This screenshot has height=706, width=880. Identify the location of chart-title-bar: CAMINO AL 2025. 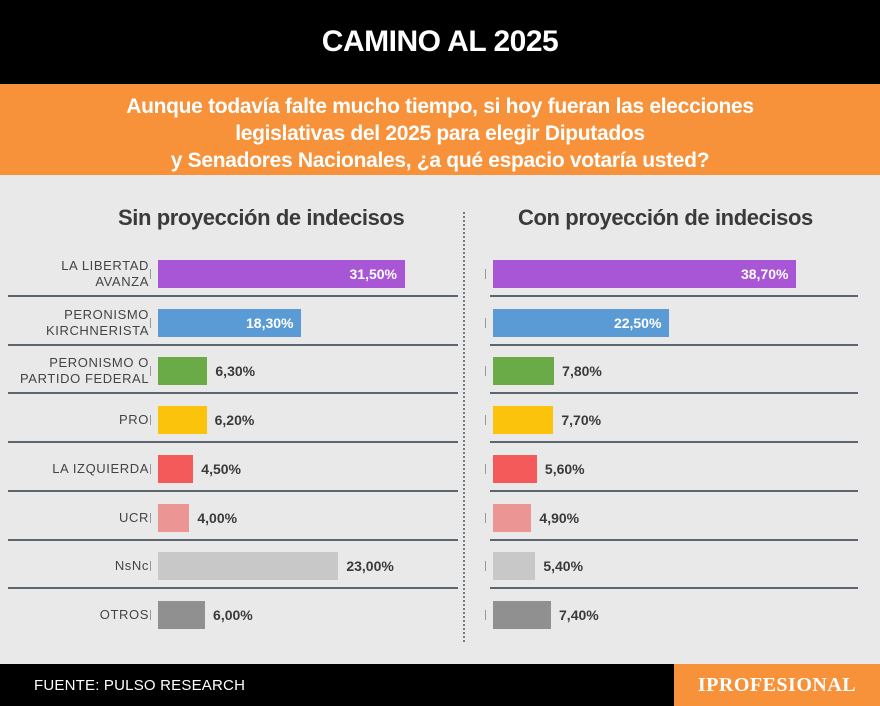
(440, 42).